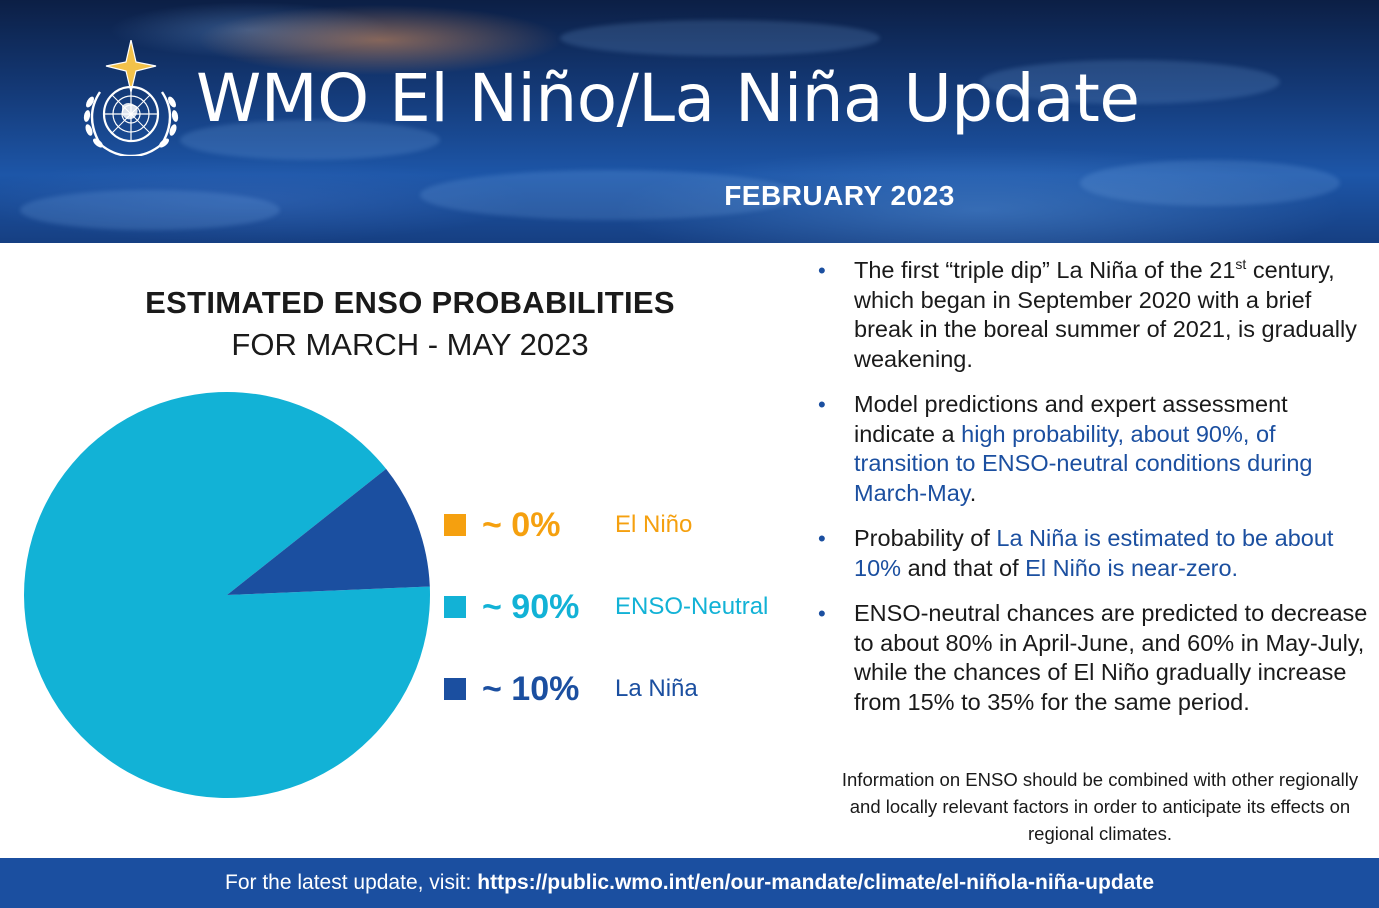 The width and height of the screenshot is (1379, 908). Describe the element at coordinates (1241, 264) in the screenshot. I see `ordinal-suffix: st` at that location.